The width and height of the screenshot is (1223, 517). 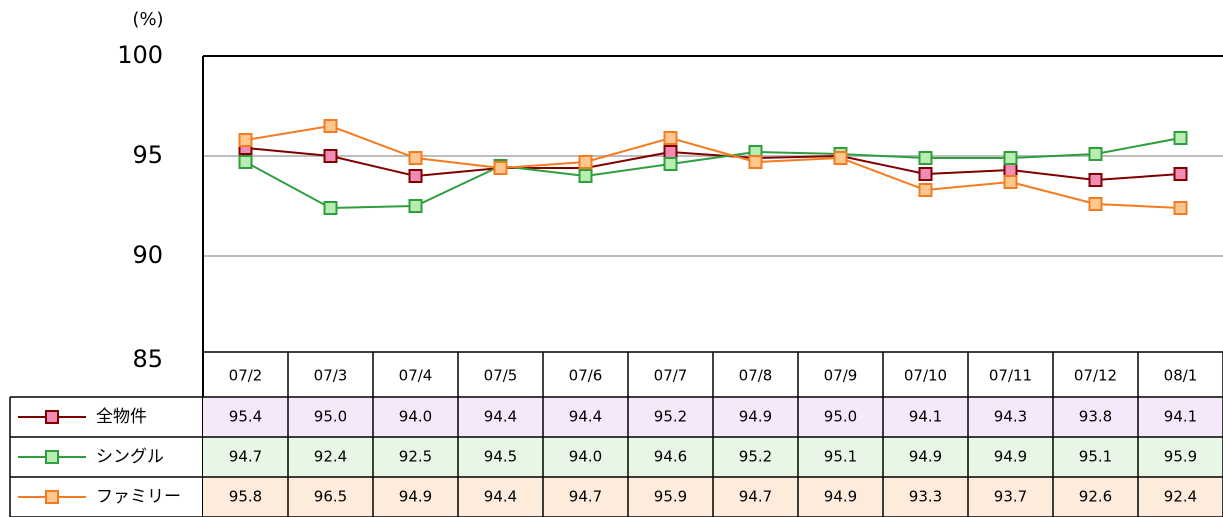 What do you see at coordinates (1095, 376) in the screenshot?
I see `x-tick-label: 07/12` at bounding box center [1095, 376].